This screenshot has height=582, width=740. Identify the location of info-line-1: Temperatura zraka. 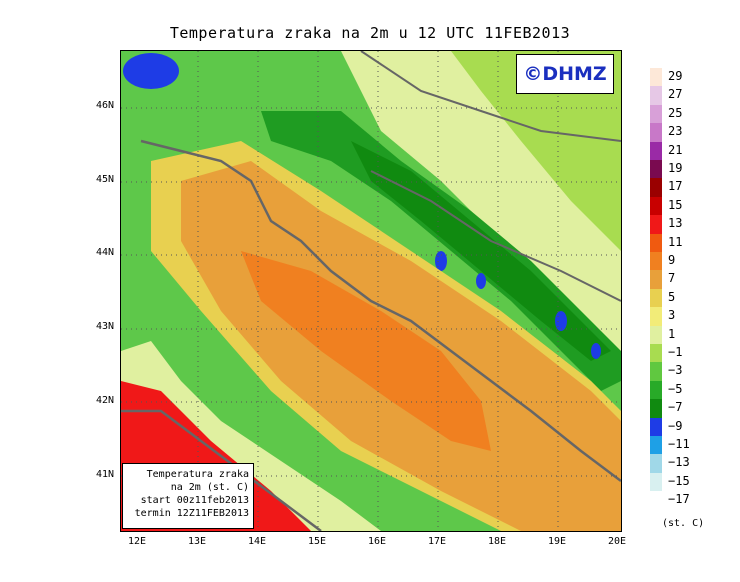
(197, 474).